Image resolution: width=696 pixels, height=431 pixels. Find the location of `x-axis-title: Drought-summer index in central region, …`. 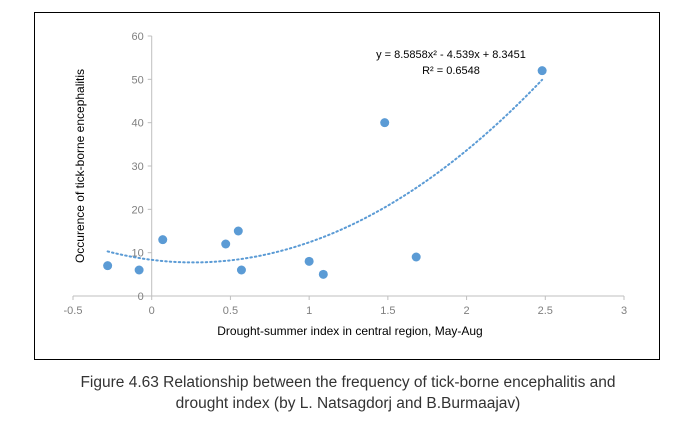

x-axis-title: Drought-summer index in central region, … is located at coordinates (349, 331).